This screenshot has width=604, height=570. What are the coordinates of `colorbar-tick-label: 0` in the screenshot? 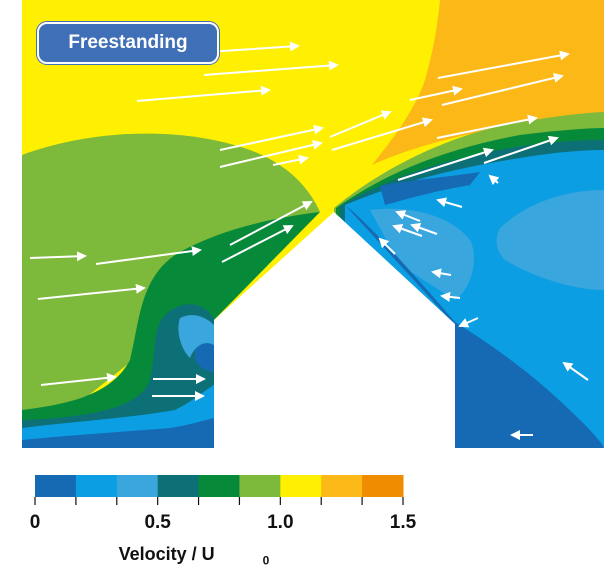 It's located at (35, 522).